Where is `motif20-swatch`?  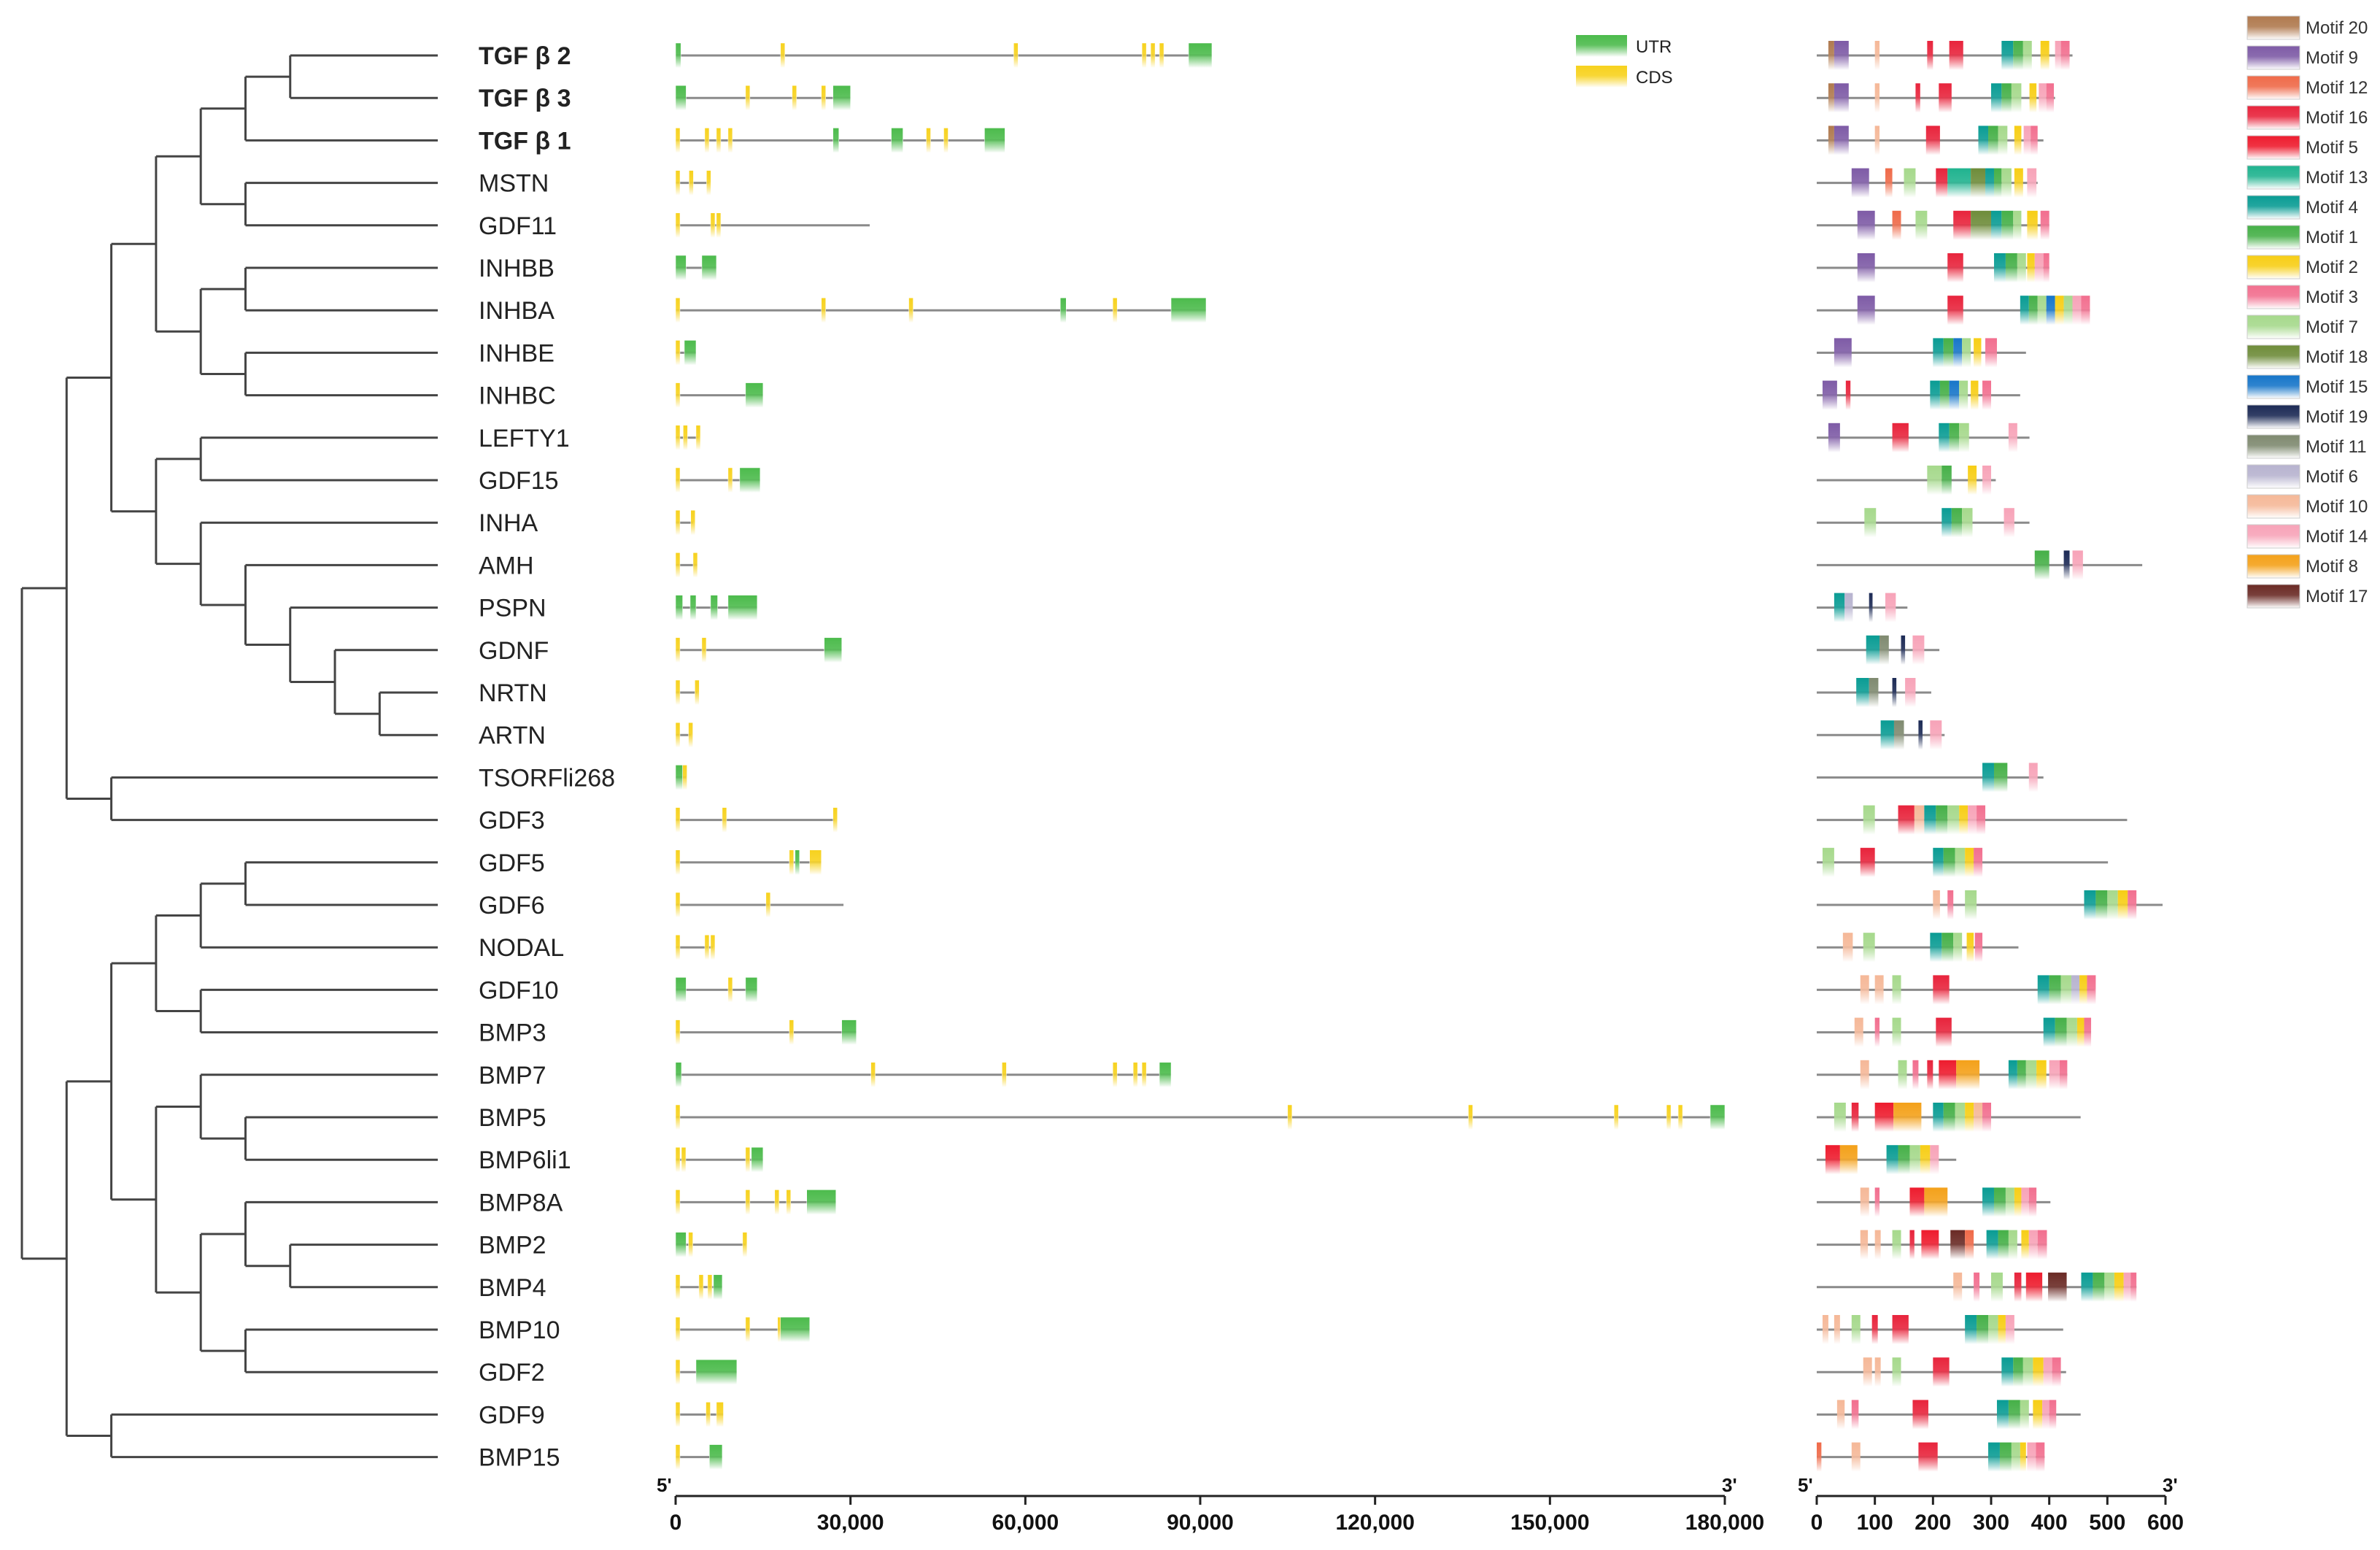 motif20-swatch is located at coordinates (2273, 27).